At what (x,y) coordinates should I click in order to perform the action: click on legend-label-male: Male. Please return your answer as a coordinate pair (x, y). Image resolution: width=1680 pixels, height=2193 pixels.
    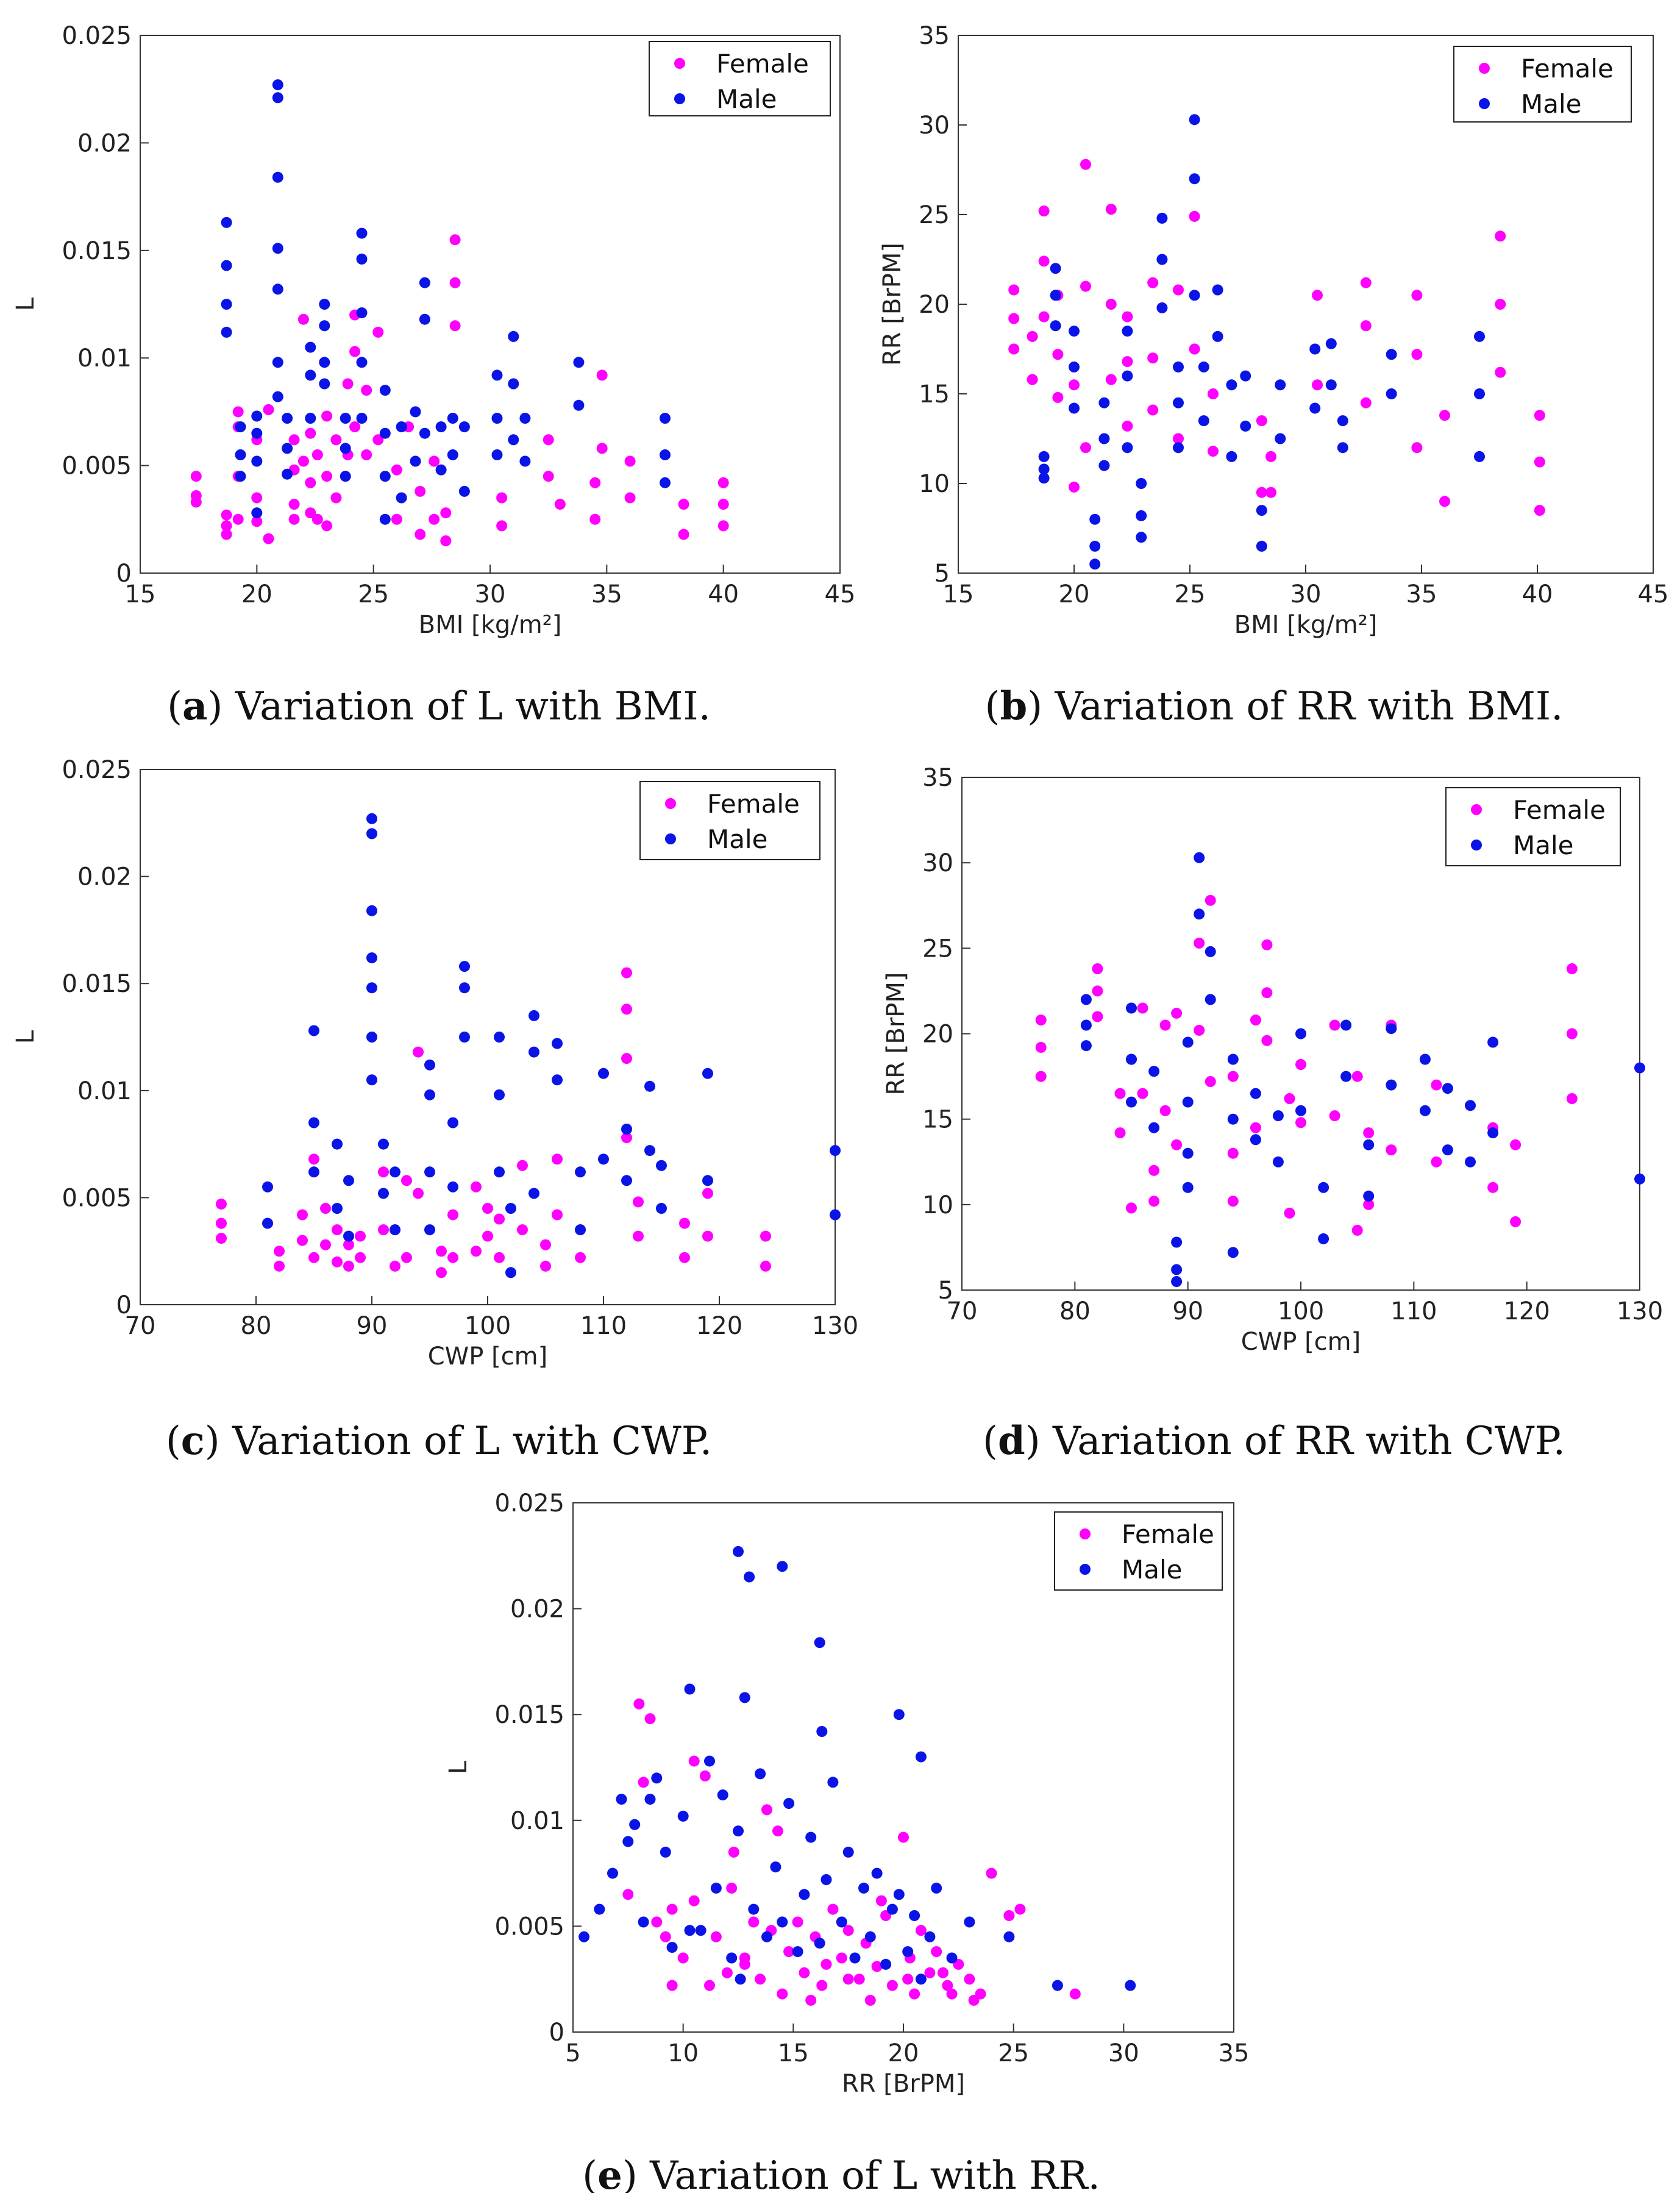
    Looking at the image, I should click on (737, 839).